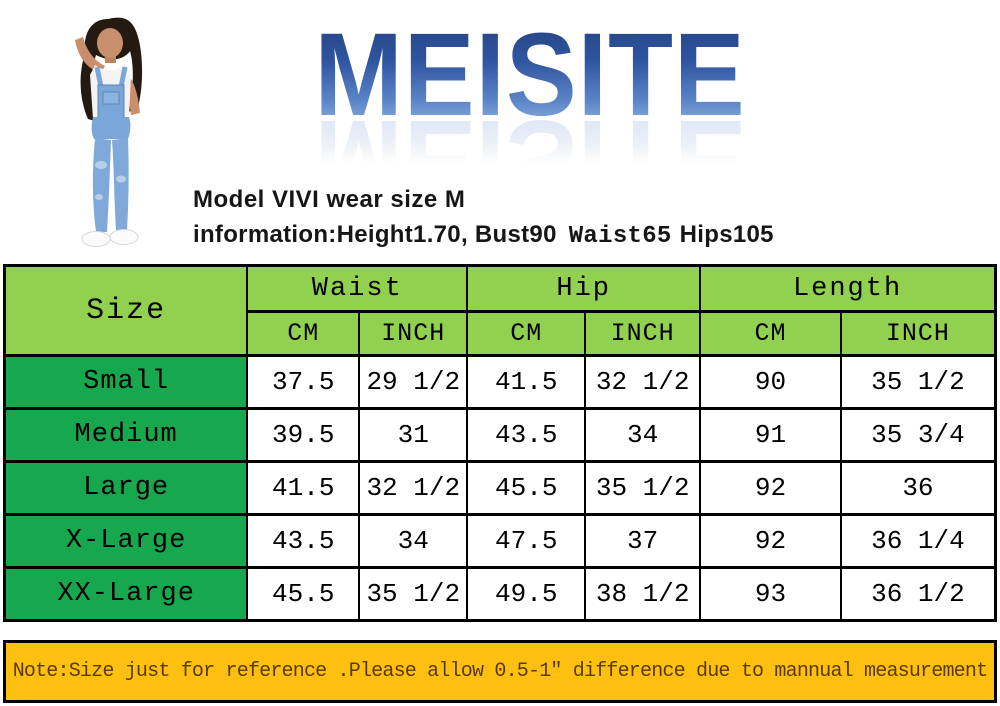 Image resolution: width=1000 pixels, height=706 pixels. I want to click on model-photo, so click(110, 132).